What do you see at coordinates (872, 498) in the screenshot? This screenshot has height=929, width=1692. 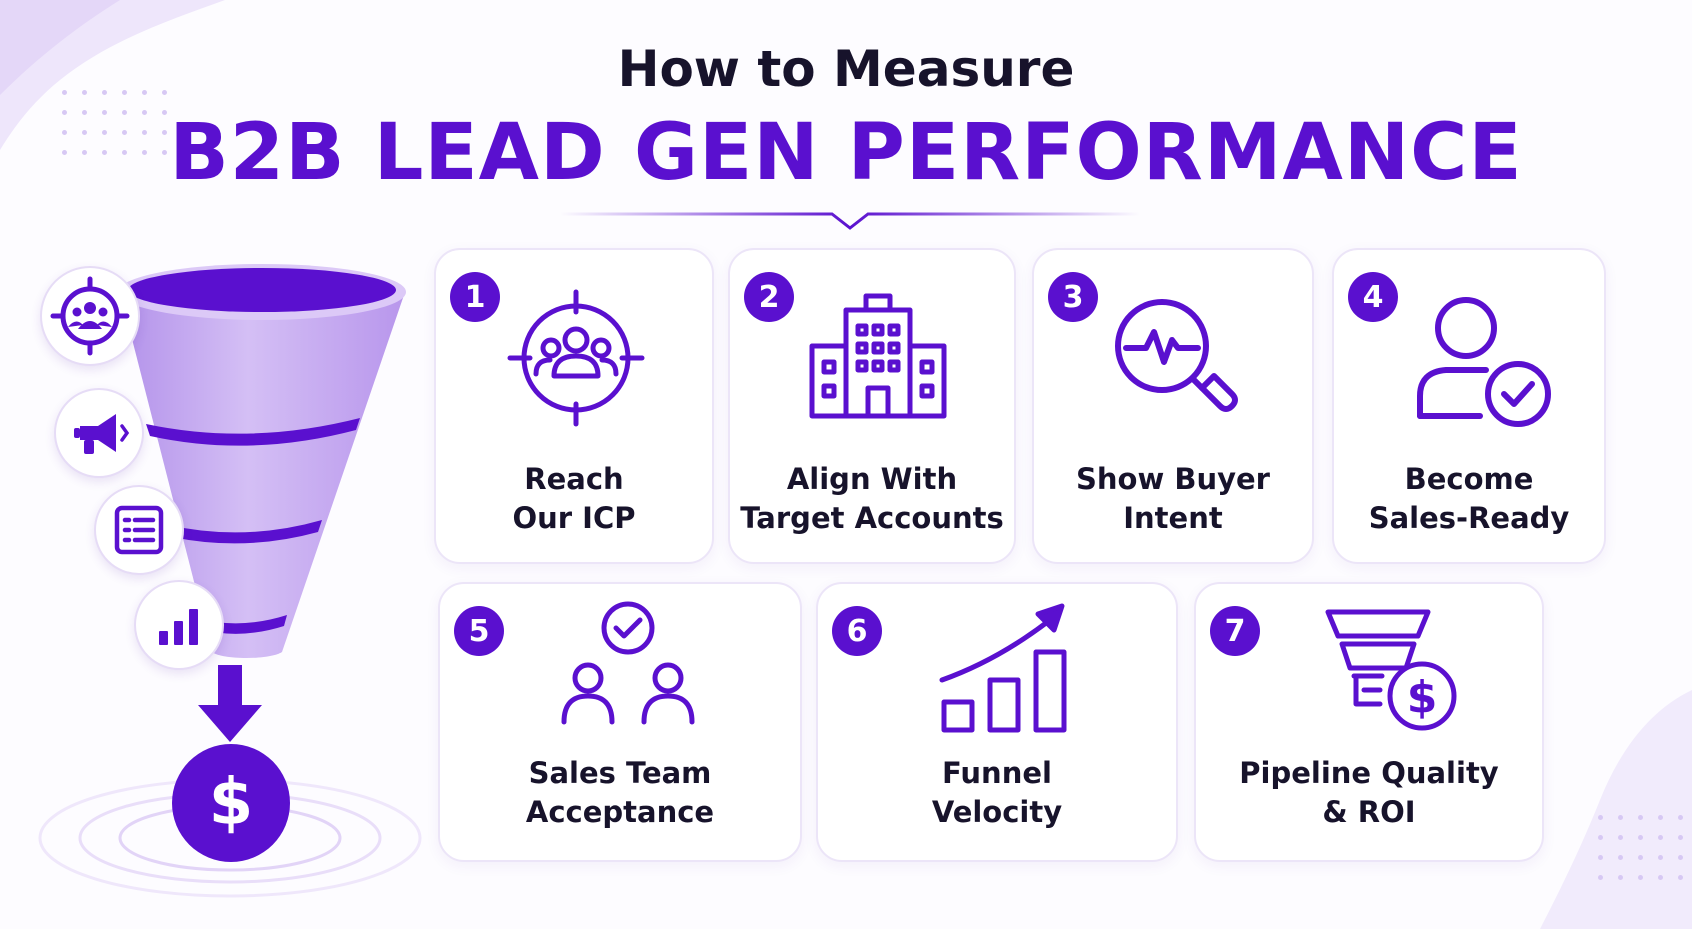 I see `step-label: Align With Target Accounts` at bounding box center [872, 498].